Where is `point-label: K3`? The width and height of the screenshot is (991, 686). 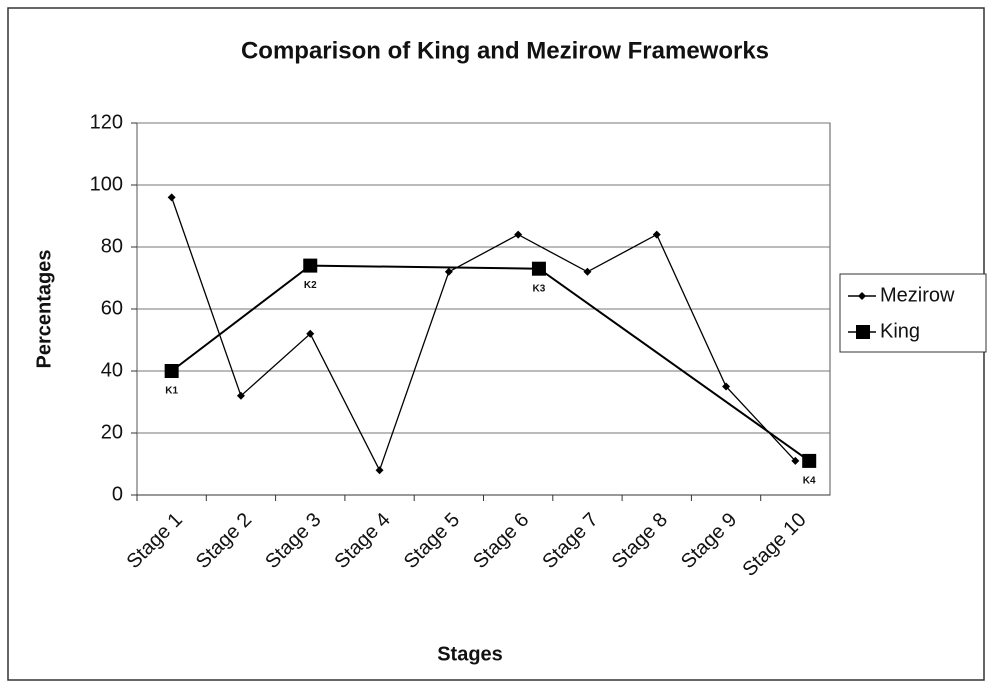
point-label: K3 is located at coordinates (539, 288).